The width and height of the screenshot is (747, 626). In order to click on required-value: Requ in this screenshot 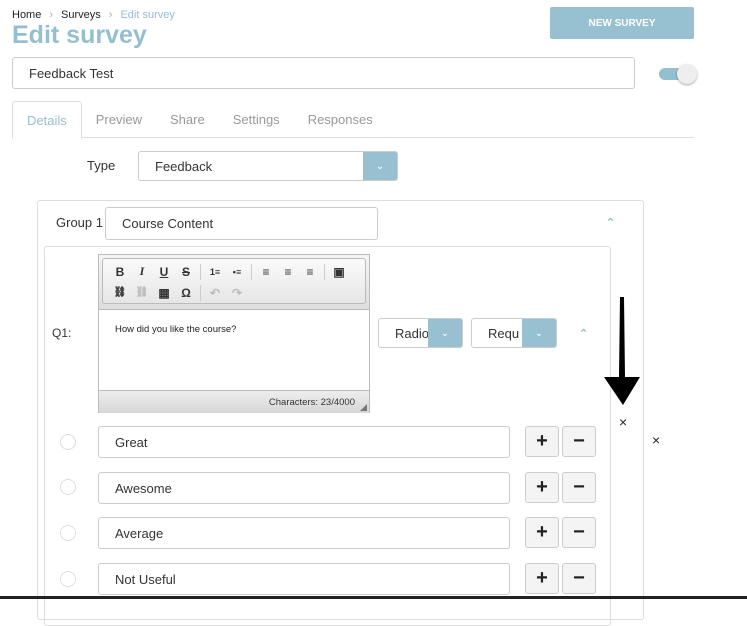, I will do `click(504, 333)`.